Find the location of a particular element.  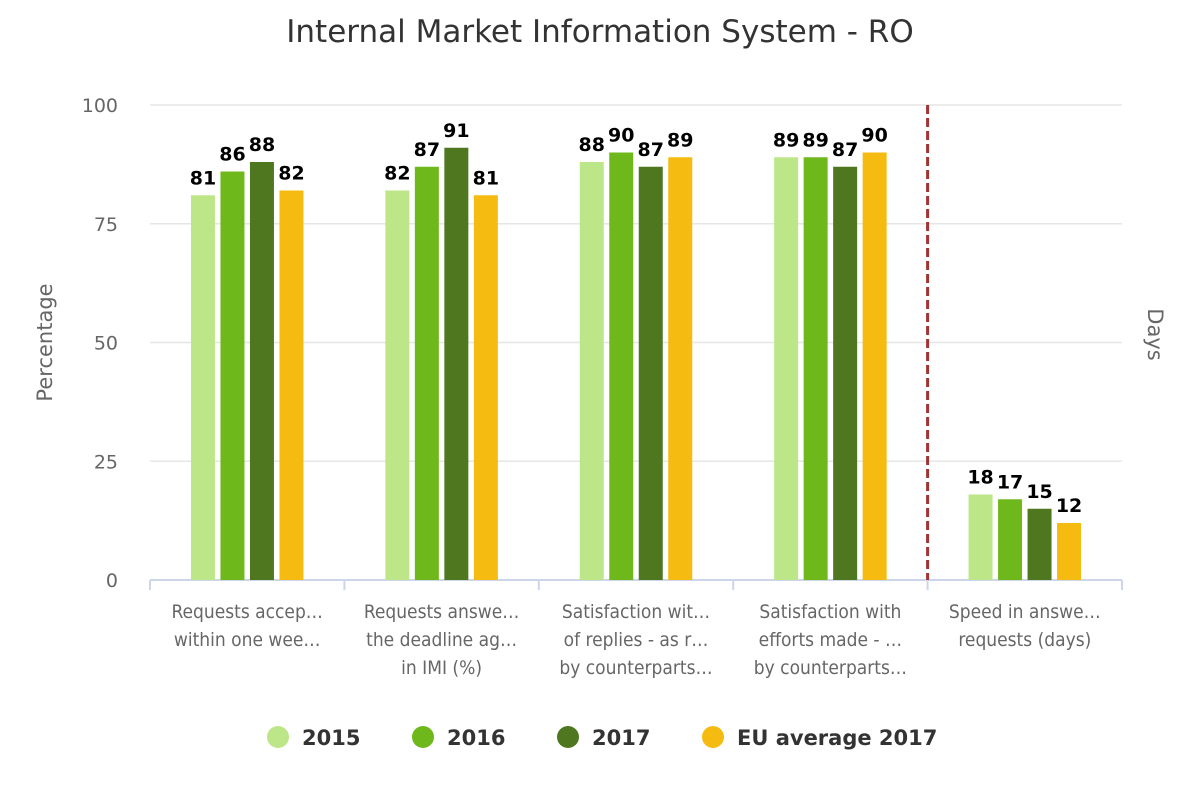

data-label: 91 is located at coordinates (456, 131).